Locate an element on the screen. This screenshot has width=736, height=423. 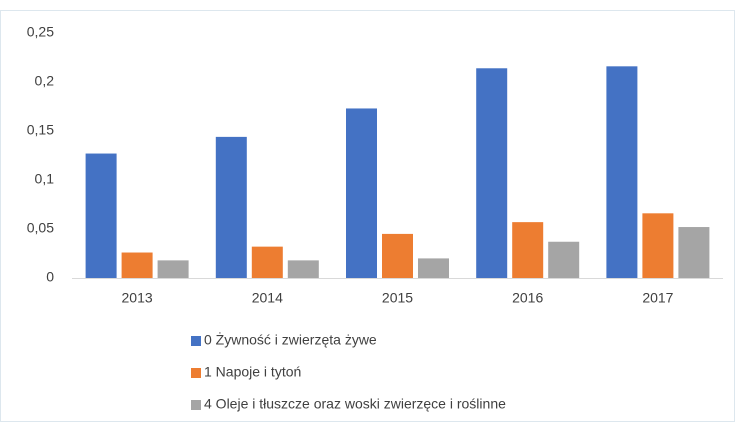
y-tick-label: 0,2 is located at coordinates (45, 81).